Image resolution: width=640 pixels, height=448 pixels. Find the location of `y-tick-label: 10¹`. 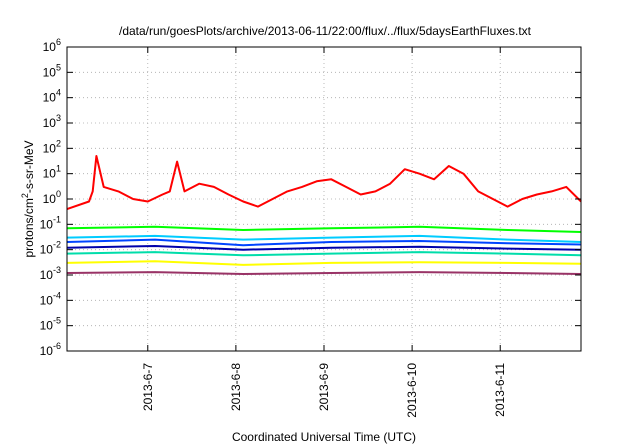

y-tick-label: 10¹ is located at coordinates (52, 172).